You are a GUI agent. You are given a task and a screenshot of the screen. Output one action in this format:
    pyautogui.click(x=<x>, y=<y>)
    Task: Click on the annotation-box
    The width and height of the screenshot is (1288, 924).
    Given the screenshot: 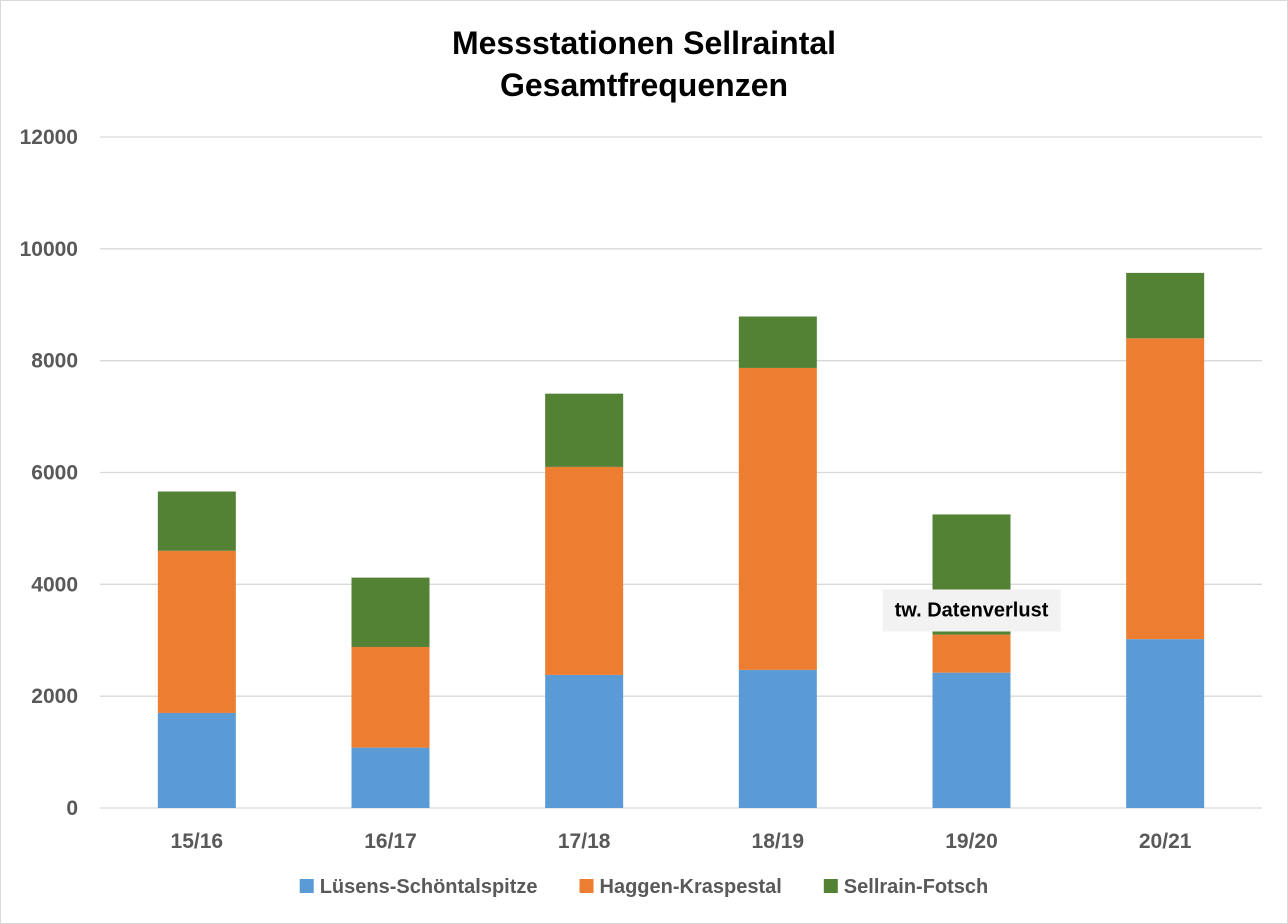 What is the action you would take?
    pyautogui.click(x=971, y=610)
    